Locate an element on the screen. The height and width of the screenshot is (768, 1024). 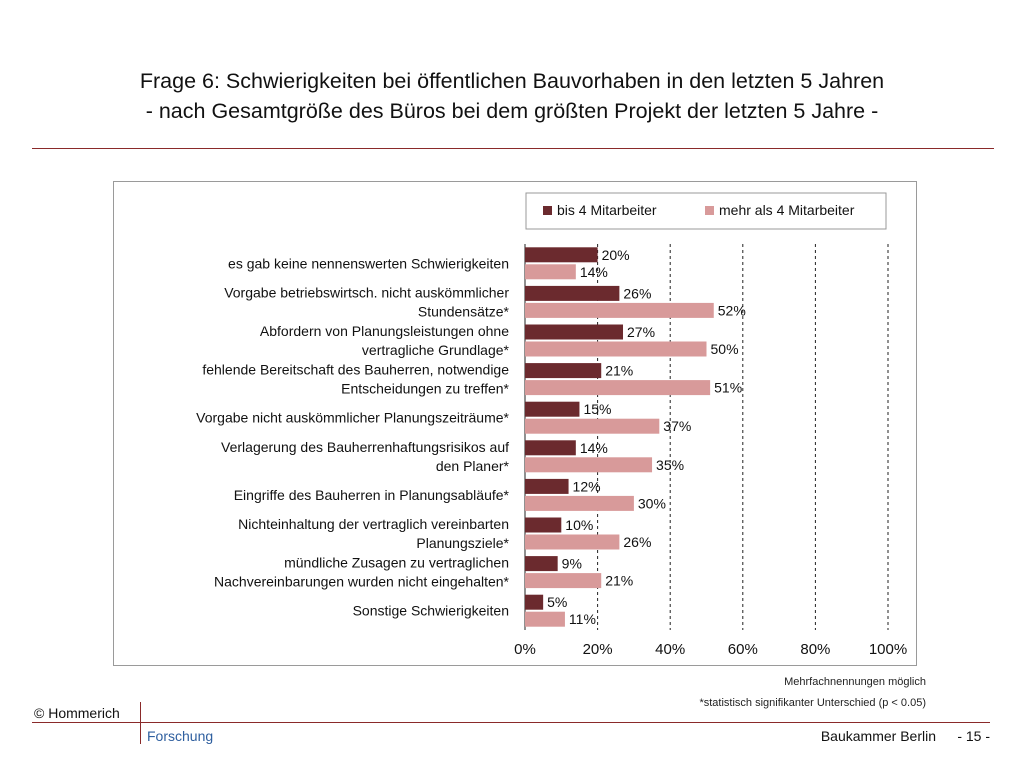
legend-label: bis 4 Mitarbeiter is located at coordinates (607, 210).